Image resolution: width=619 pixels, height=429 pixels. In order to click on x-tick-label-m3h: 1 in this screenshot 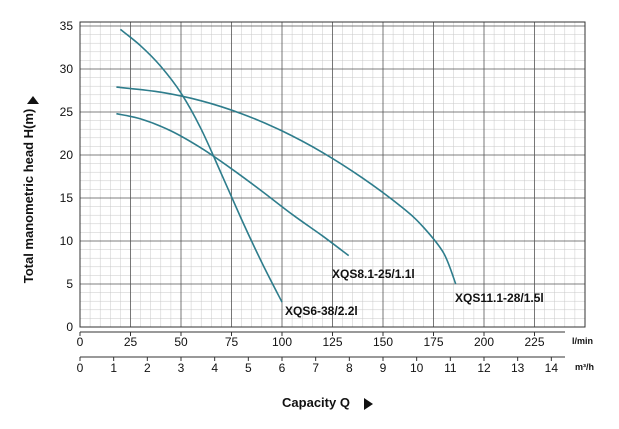, I will do `click(113, 368)`.